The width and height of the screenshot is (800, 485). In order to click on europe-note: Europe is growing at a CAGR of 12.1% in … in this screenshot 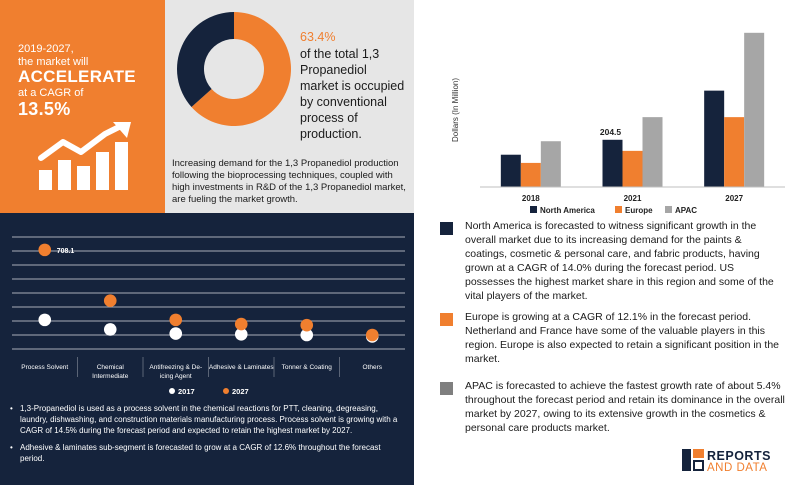, I will do `click(612, 338)`.